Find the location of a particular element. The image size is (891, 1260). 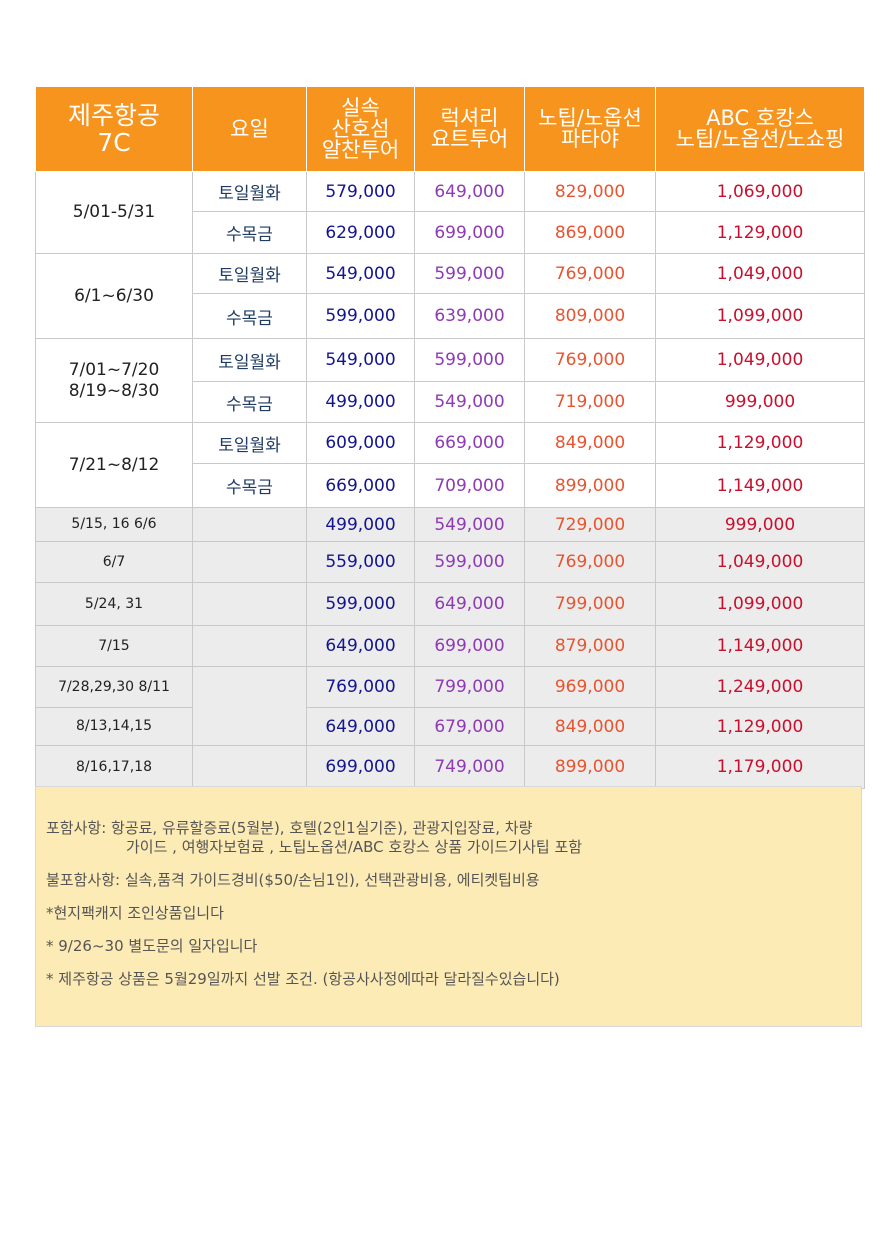

price-abc: 1,179,000 is located at coordinates (760, 767).